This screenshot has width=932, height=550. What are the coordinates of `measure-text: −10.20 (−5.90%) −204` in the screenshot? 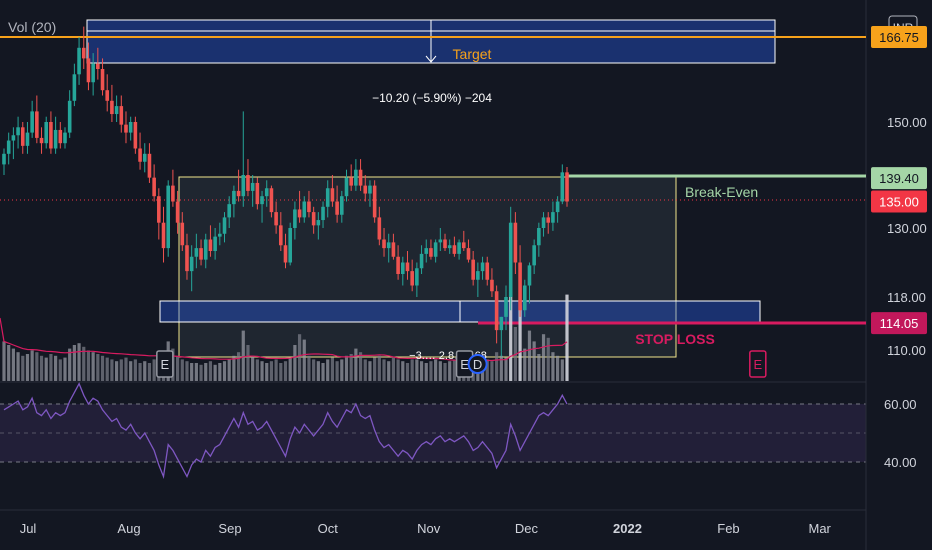 It's located at (432, 98).